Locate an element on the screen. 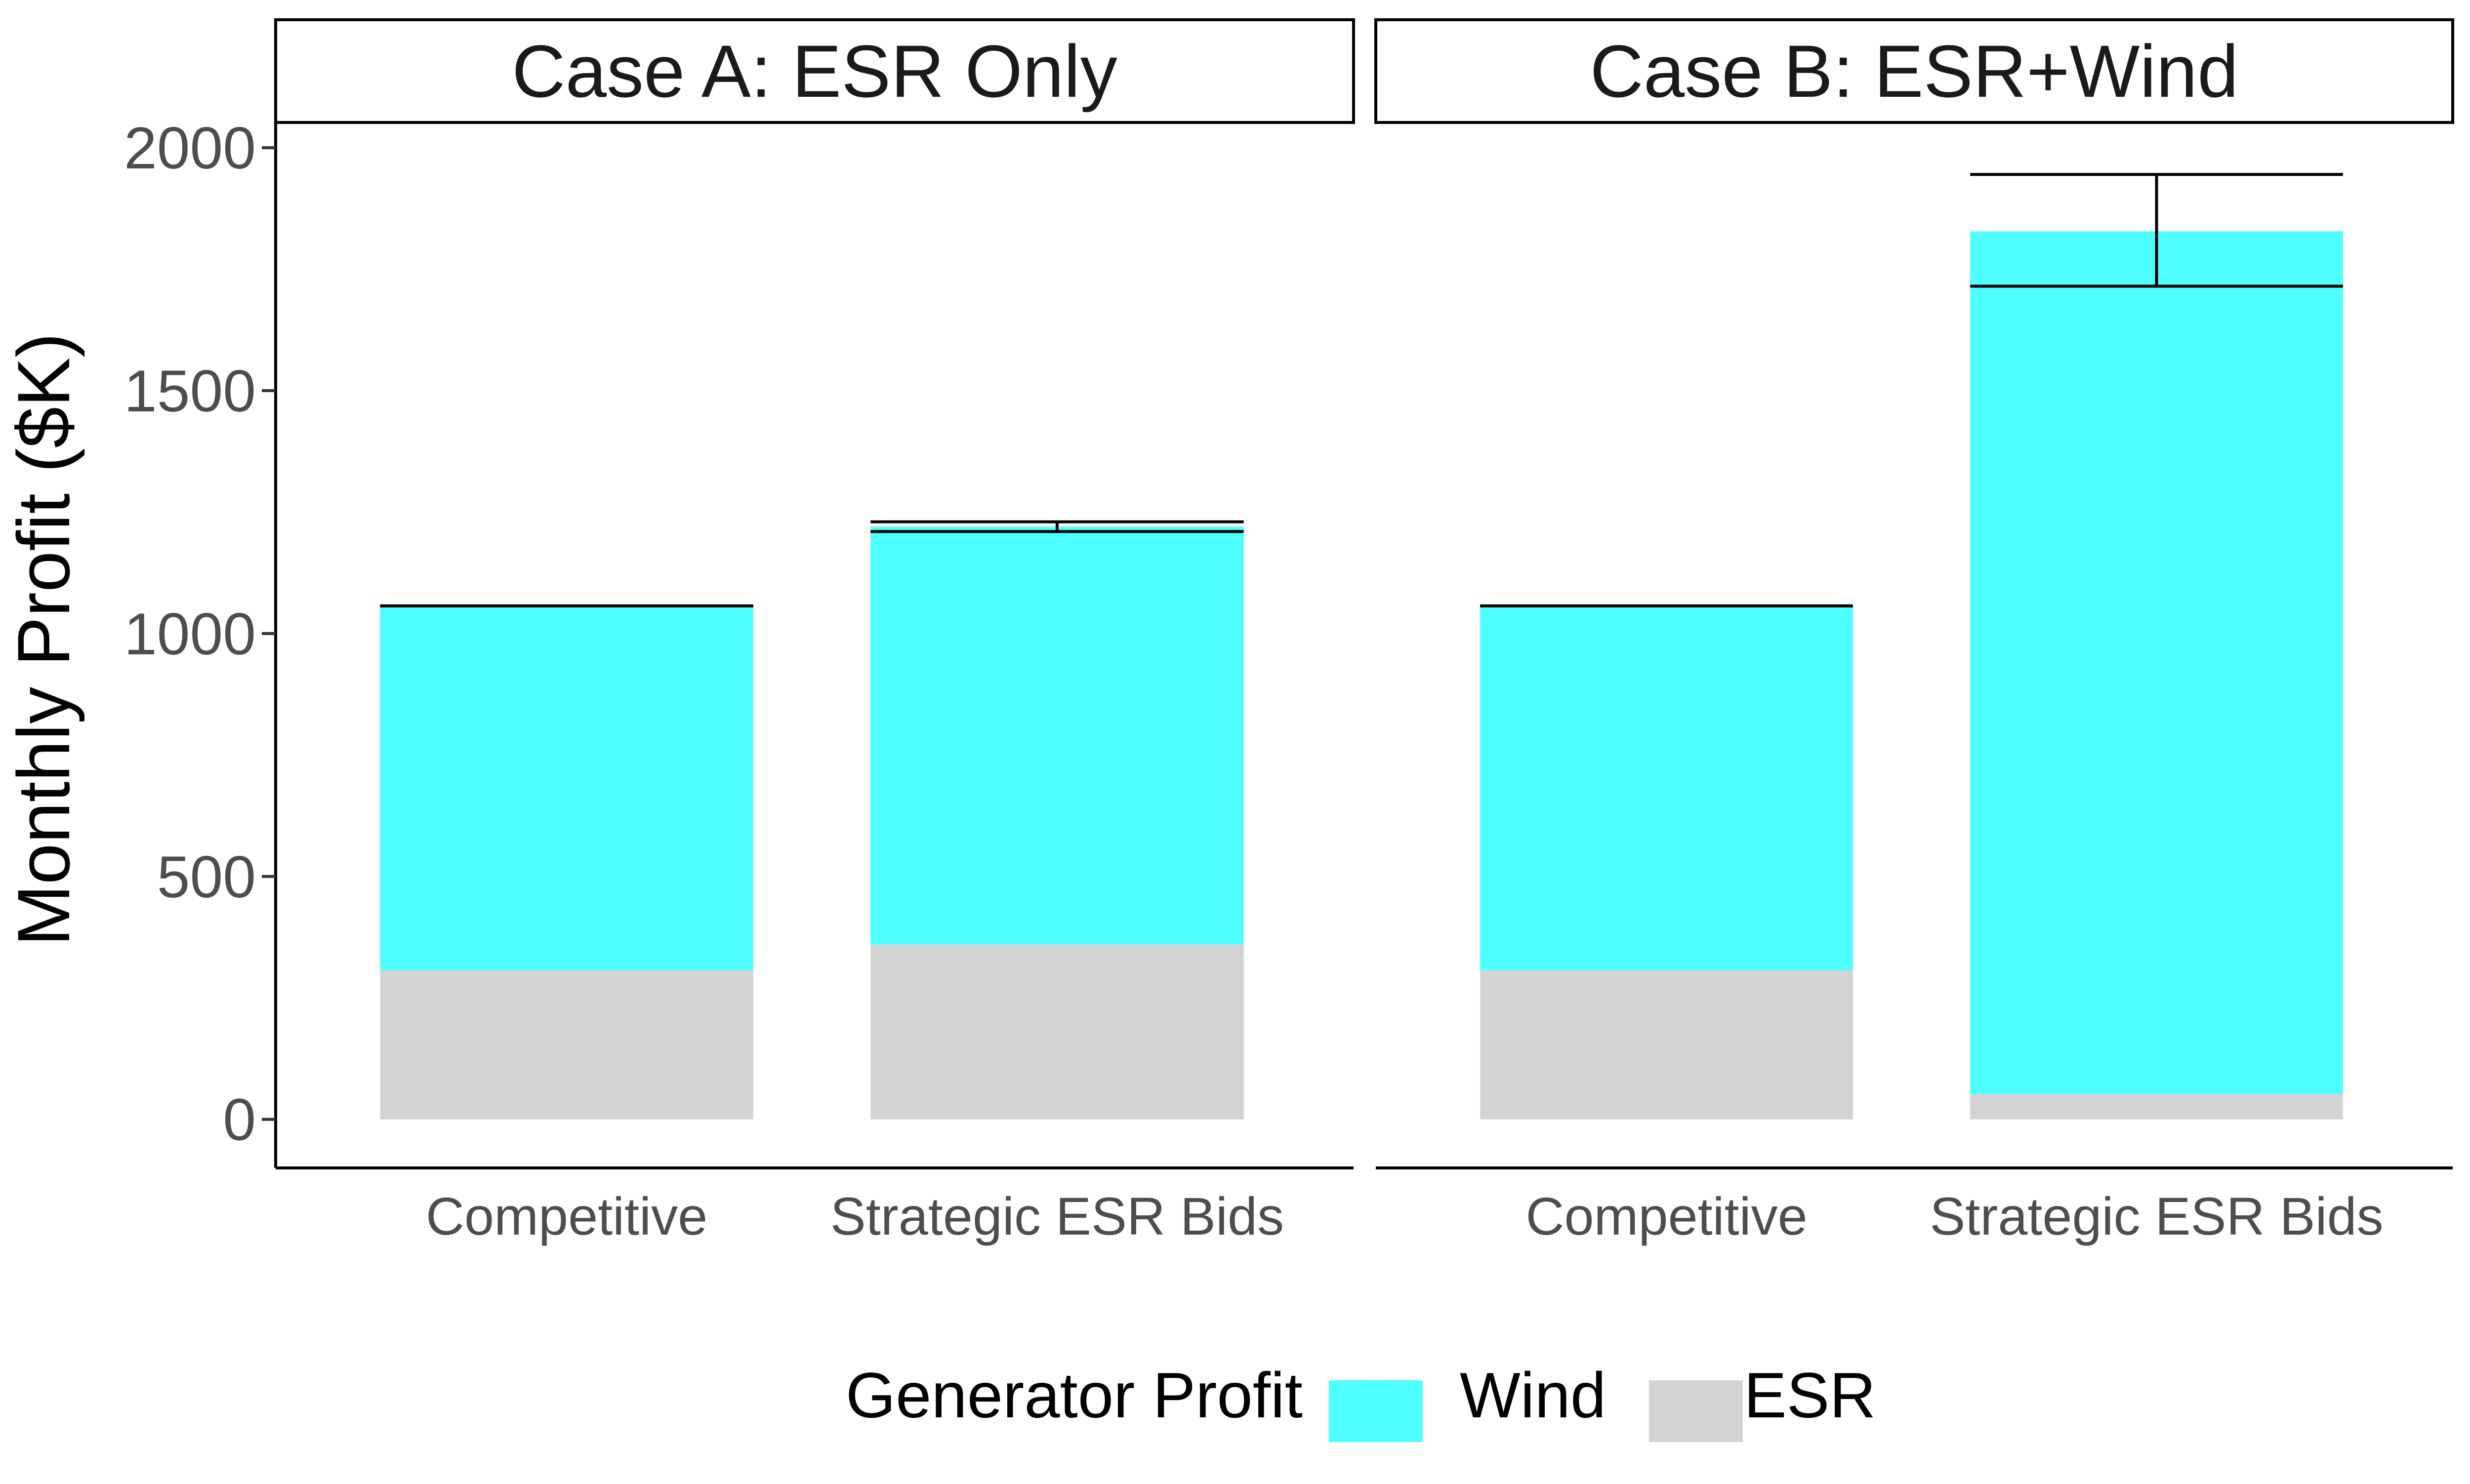 The width and height of the screenshot is (2470, 1484). y-tick-label: 1000 is located at coordinates (190, 634).